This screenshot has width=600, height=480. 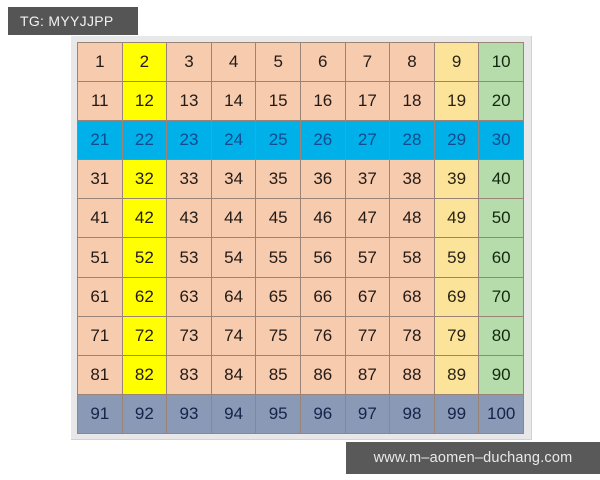 I want to click on grid-cell: 44, so click(x=233, y=218).